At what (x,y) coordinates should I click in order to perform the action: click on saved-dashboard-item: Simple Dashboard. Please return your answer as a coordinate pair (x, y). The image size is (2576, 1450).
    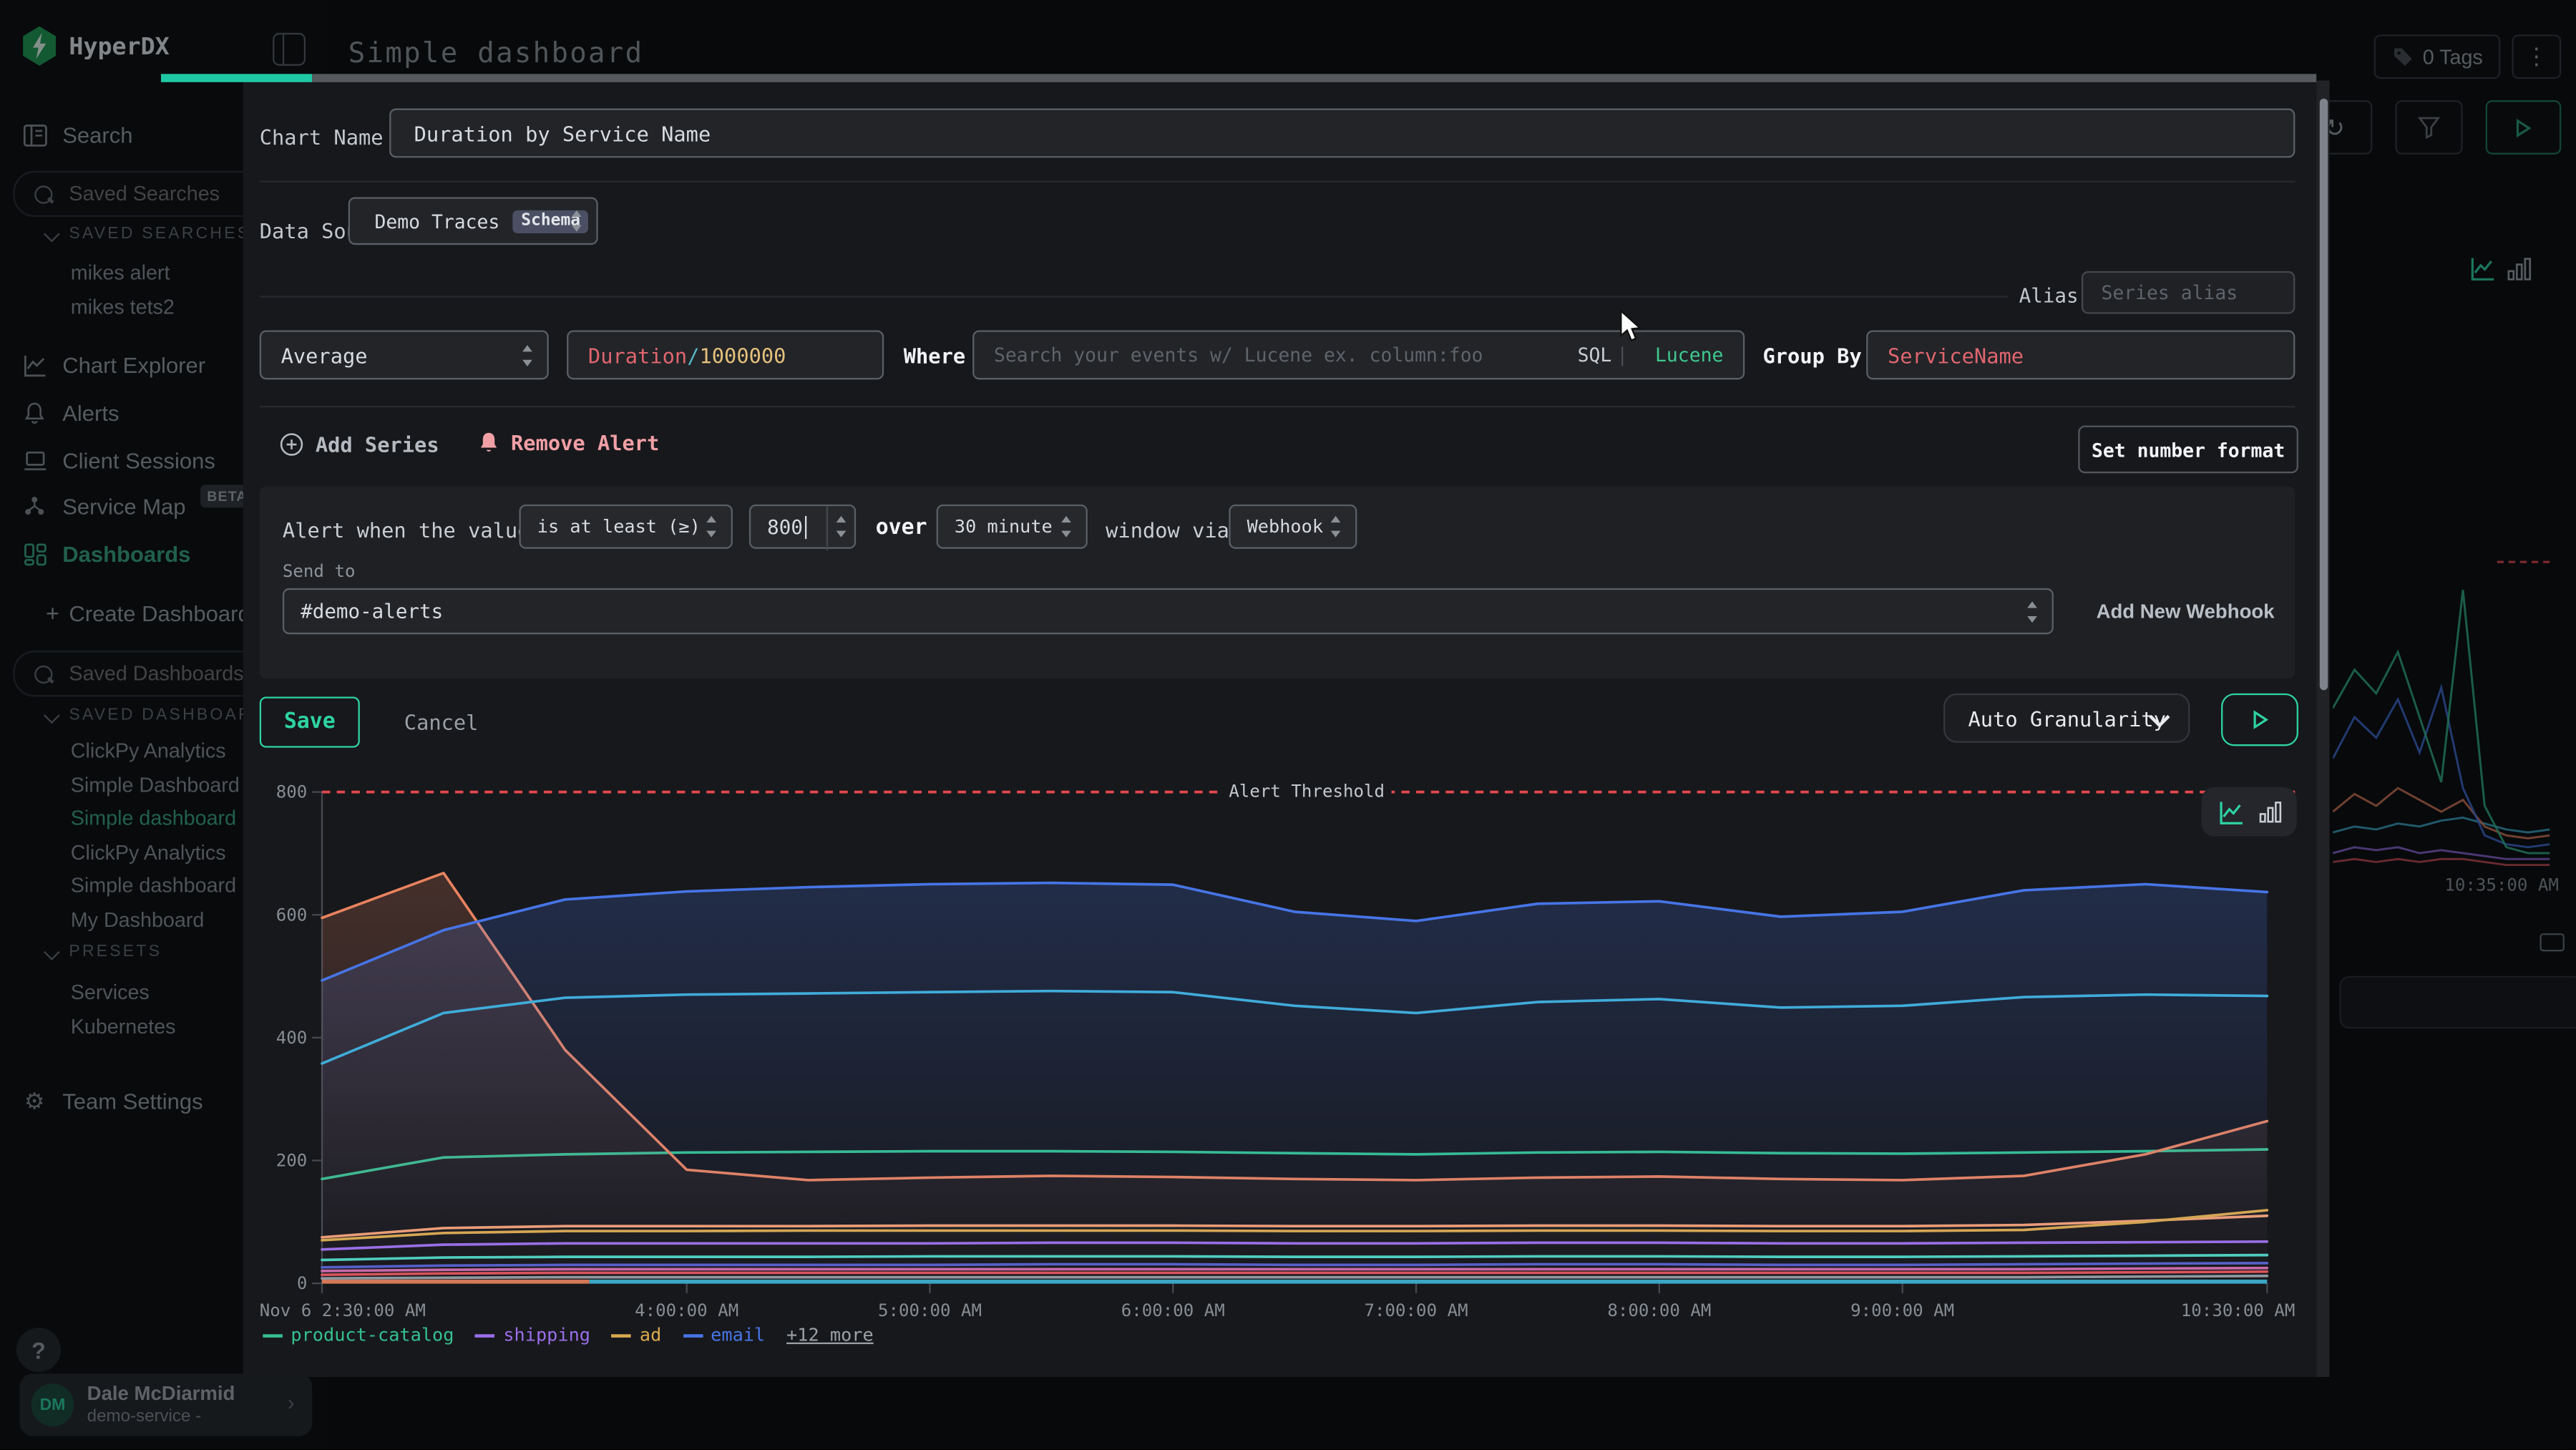
    Looking at the image, I should click on (155, 785).